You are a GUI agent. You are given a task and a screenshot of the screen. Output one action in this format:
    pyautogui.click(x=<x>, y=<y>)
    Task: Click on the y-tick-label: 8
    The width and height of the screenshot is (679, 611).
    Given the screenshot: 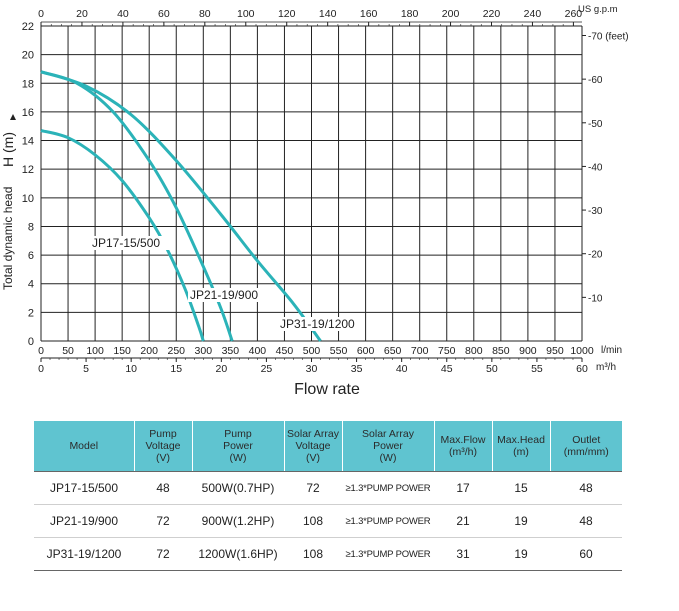 What is the action you would take?
    pyautogui.click(x=31, y=227)
    